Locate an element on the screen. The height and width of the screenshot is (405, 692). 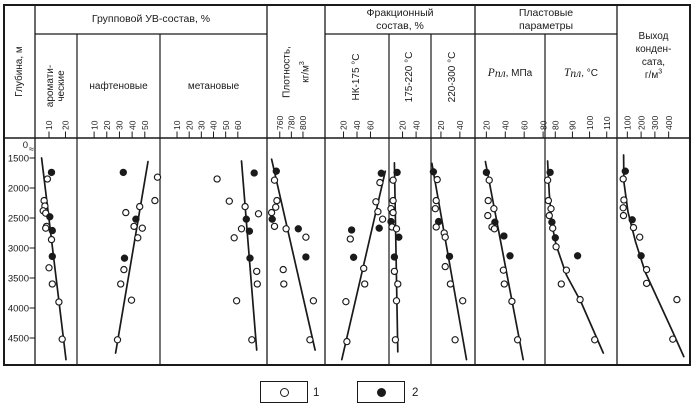
axis-tick-label: 100 is located at coordinates (628, 123).